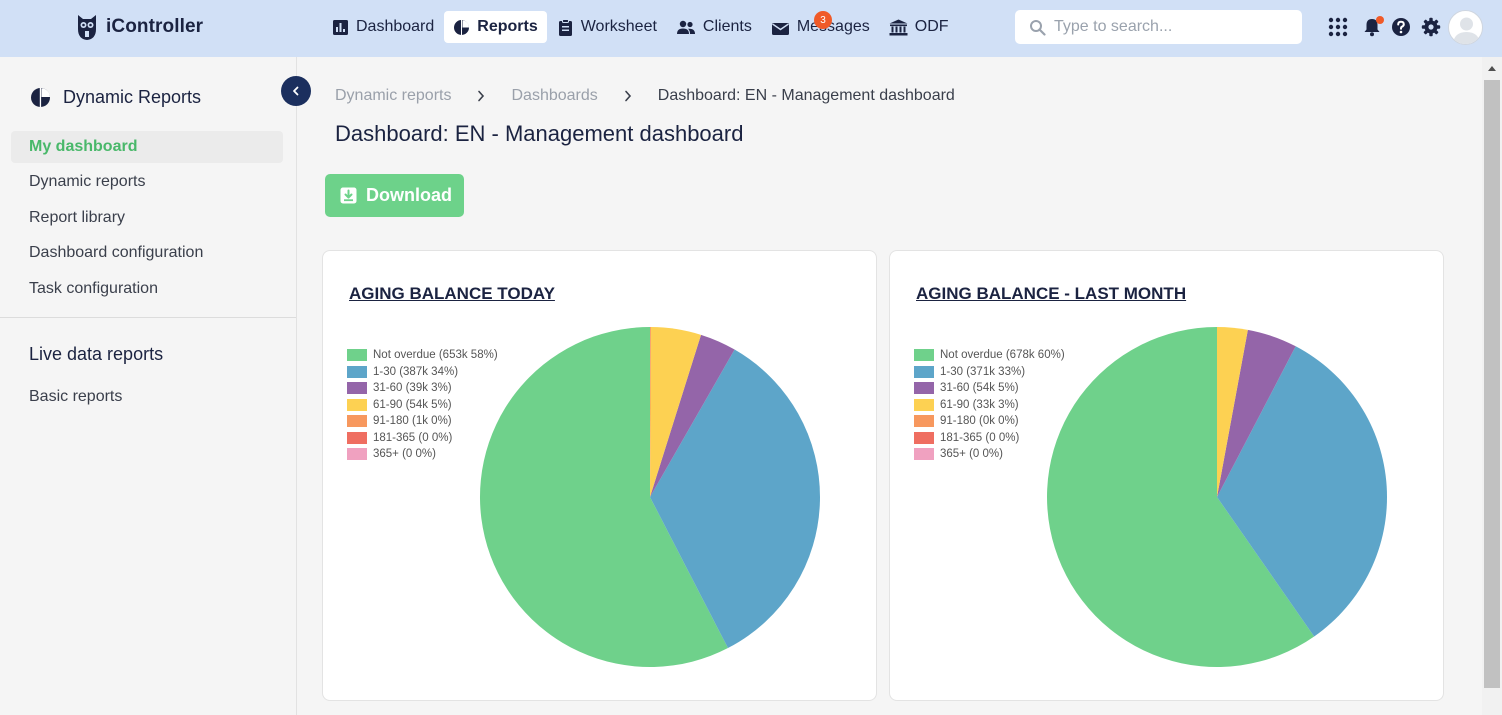 Image resolution: width=1502 pixels, height=715 pixels. I want to click on legend-item: 91-180 (0k 0%), so click(989, 421).